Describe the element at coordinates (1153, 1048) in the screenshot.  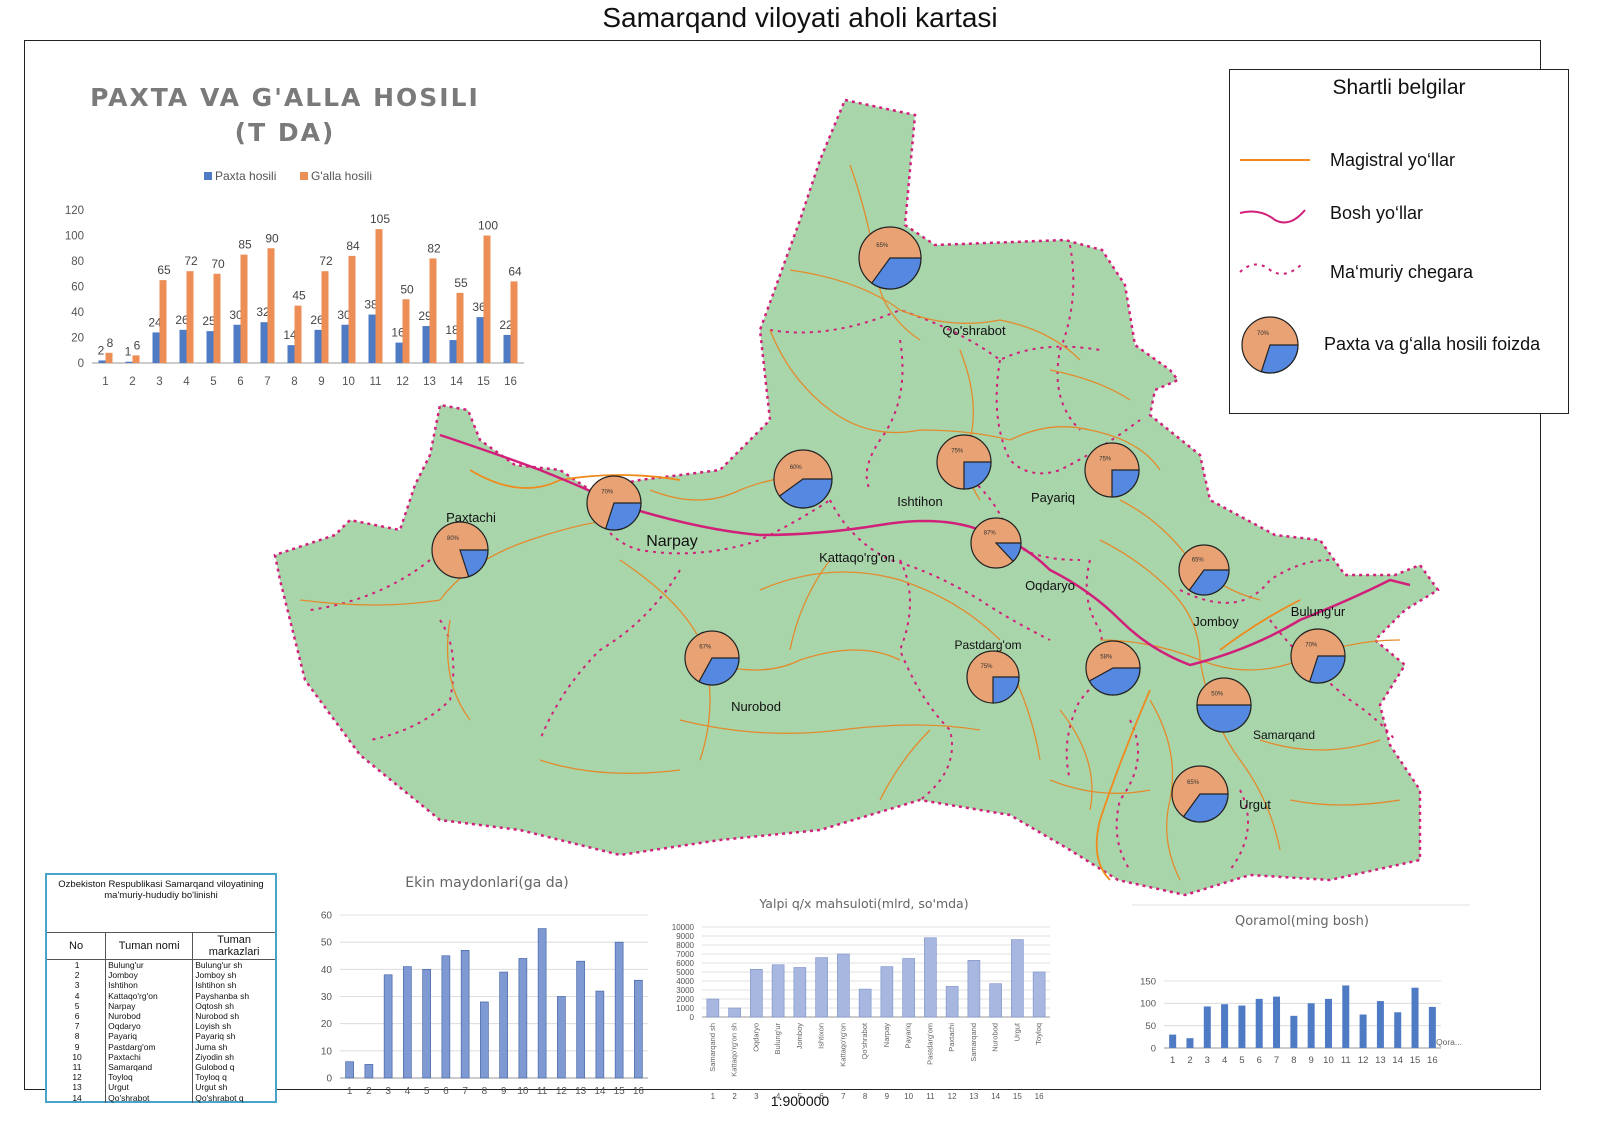
I see `y-tick-label: 0` at that location.